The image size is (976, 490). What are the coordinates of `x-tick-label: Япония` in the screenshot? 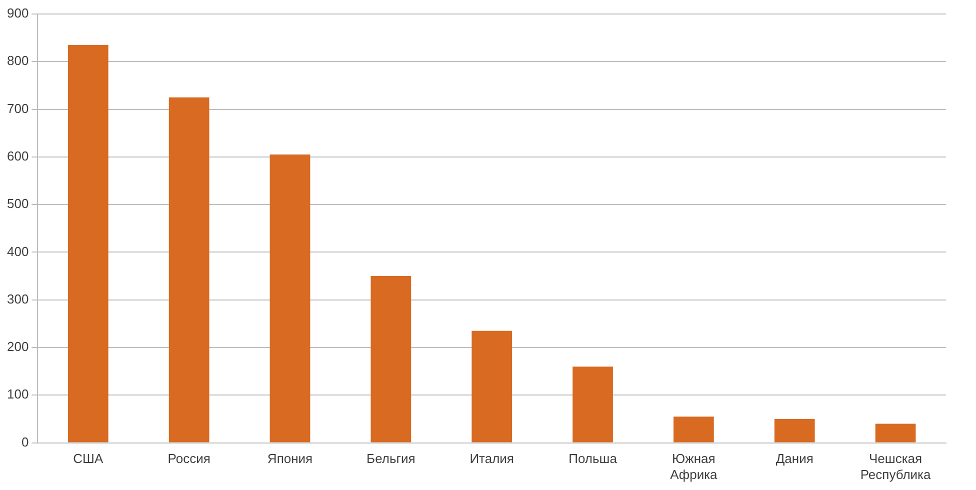 It's located at (290, 458).